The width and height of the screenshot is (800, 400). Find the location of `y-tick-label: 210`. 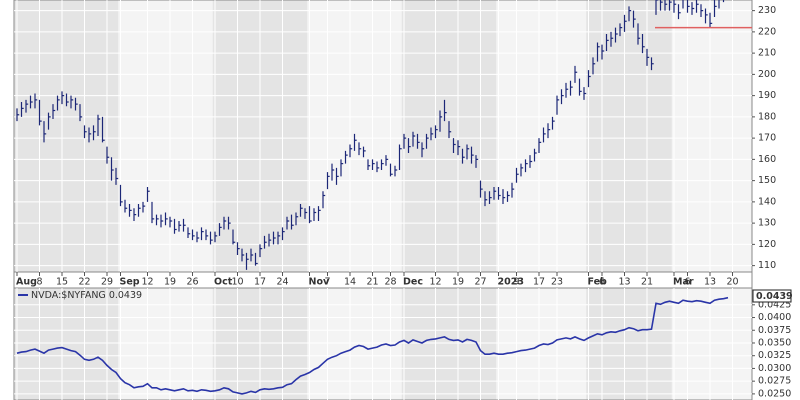

y-tick-label: 210 is located at coordinates (767, 53).